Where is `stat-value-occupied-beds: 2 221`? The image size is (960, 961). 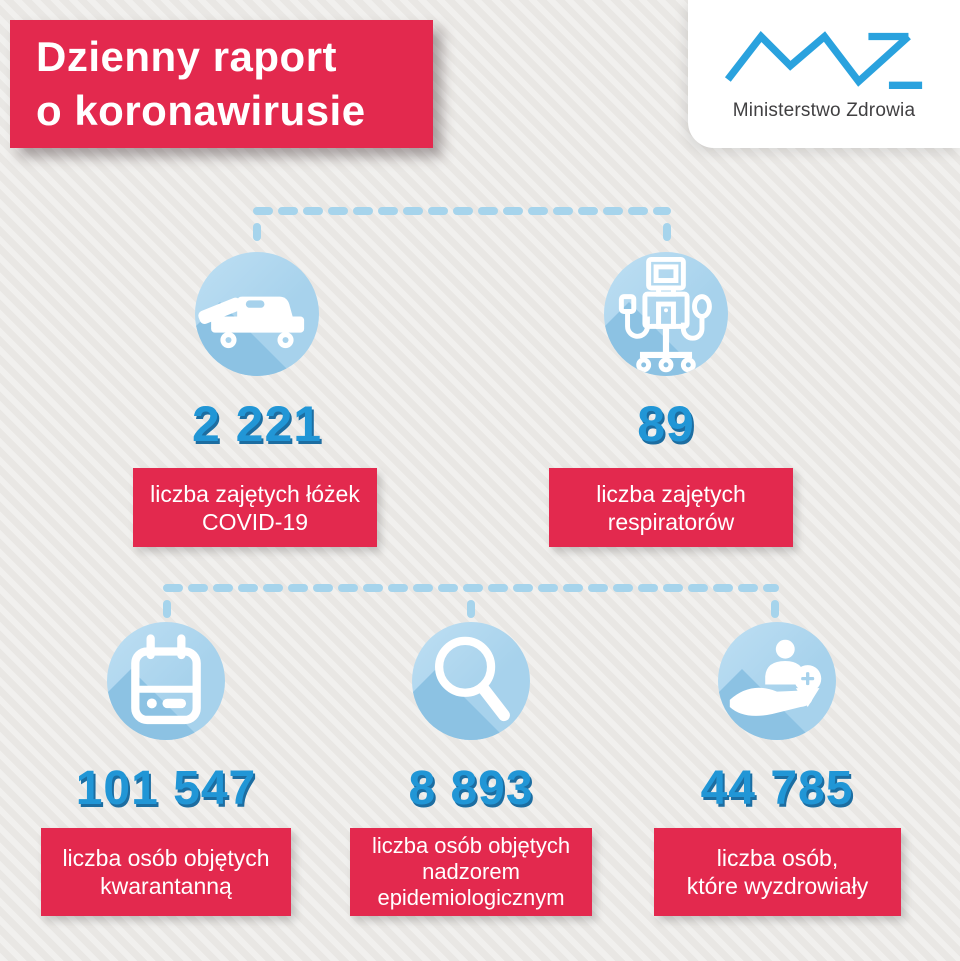 stat-value-occupied-beds: 2 221 is located at coordinates (257, 424).